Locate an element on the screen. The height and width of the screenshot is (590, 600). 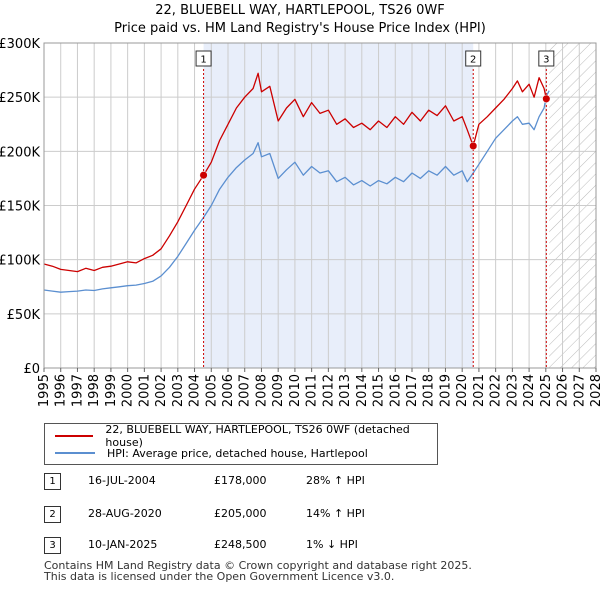
sale-hpi-change: 28% ↑ HPI is located at coordinates (335, 480).